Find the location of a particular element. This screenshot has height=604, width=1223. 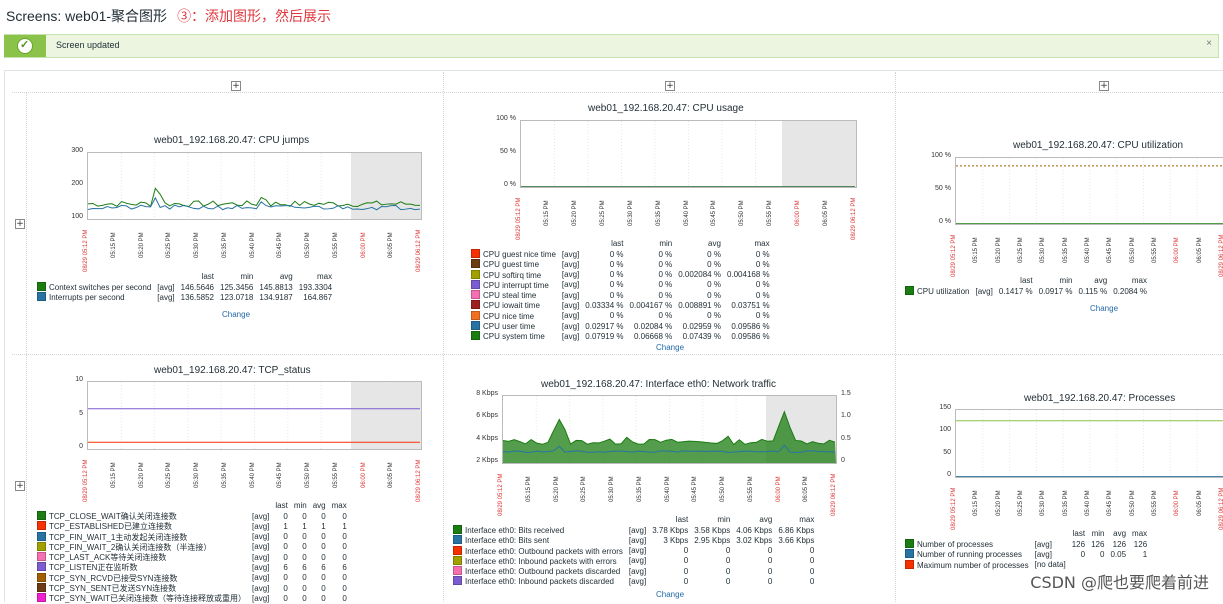

cpu-util-change-link: Change is located at coordinates (1104, 308).